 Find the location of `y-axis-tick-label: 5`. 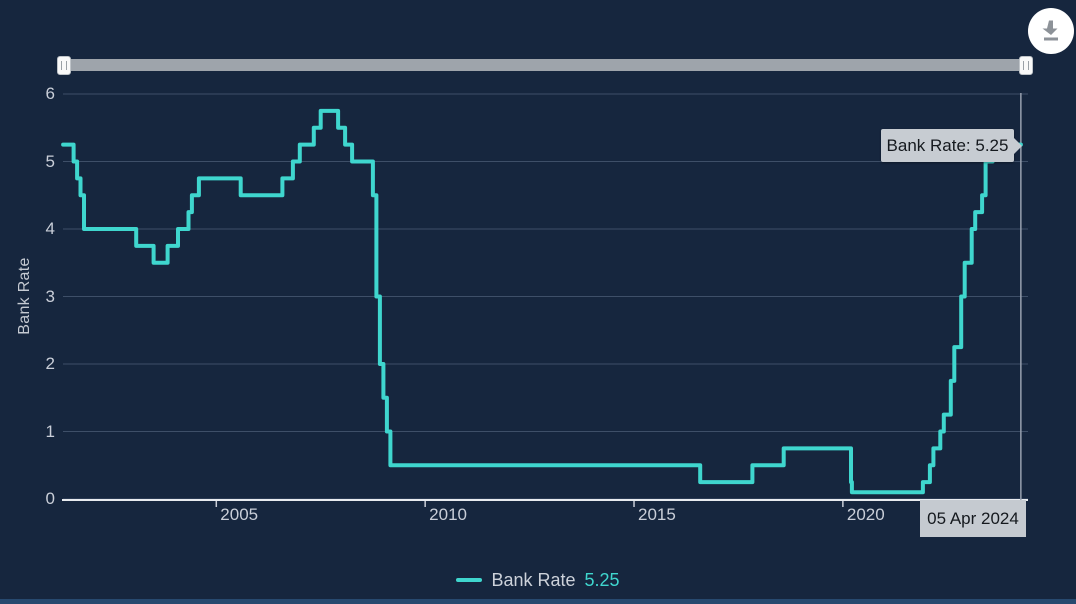

y-axis-tick-label: 5 is located at coordinates (50, 161).